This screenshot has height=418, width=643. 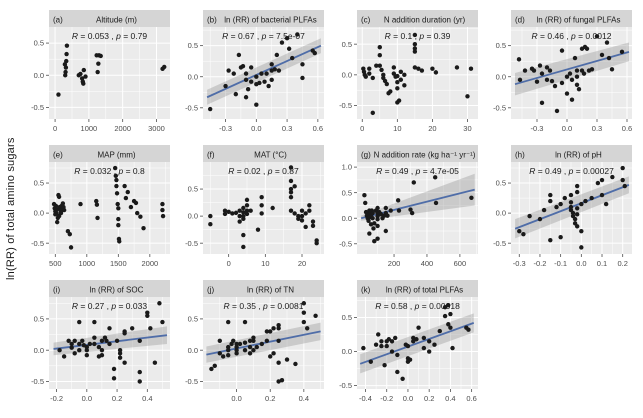 What do you see at coordinates (270, 290) in the screenshot?
I see `panel-title: ln (RR) of TN` at bounding box center [270, 290].